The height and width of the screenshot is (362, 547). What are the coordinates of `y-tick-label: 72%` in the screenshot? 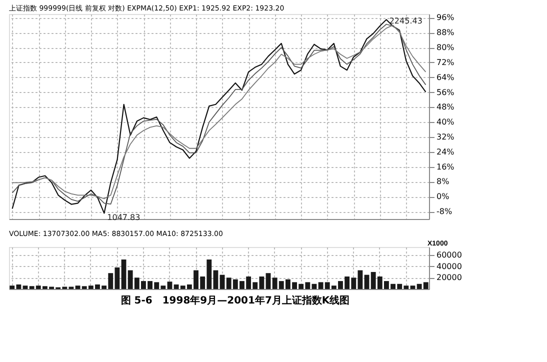 It's located at (445, 62).